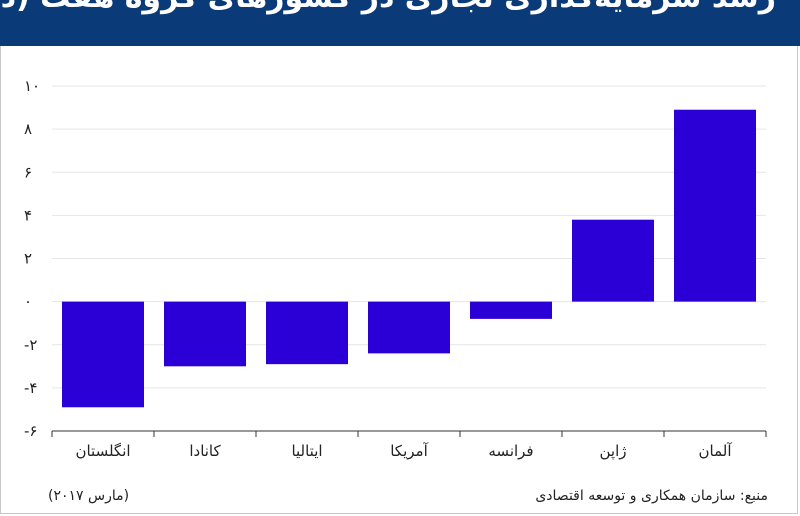  What do you see at coordinates (30, 388) in the screenshot?
I see `y-tick-label: -۴` at bounding box center [30, 388].